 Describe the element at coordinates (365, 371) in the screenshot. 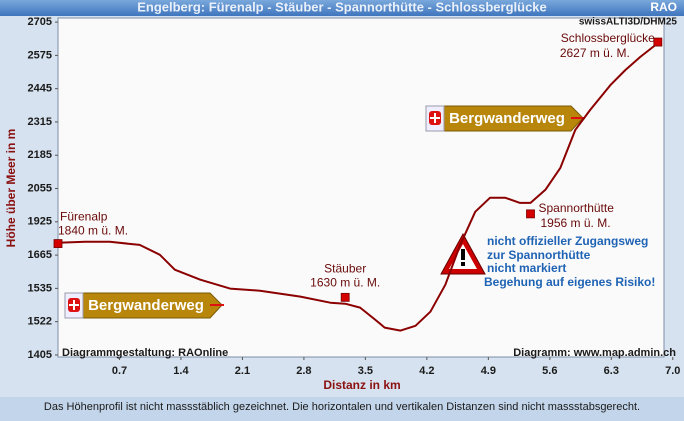

I see `x-tick-label: 3.5` at that location.